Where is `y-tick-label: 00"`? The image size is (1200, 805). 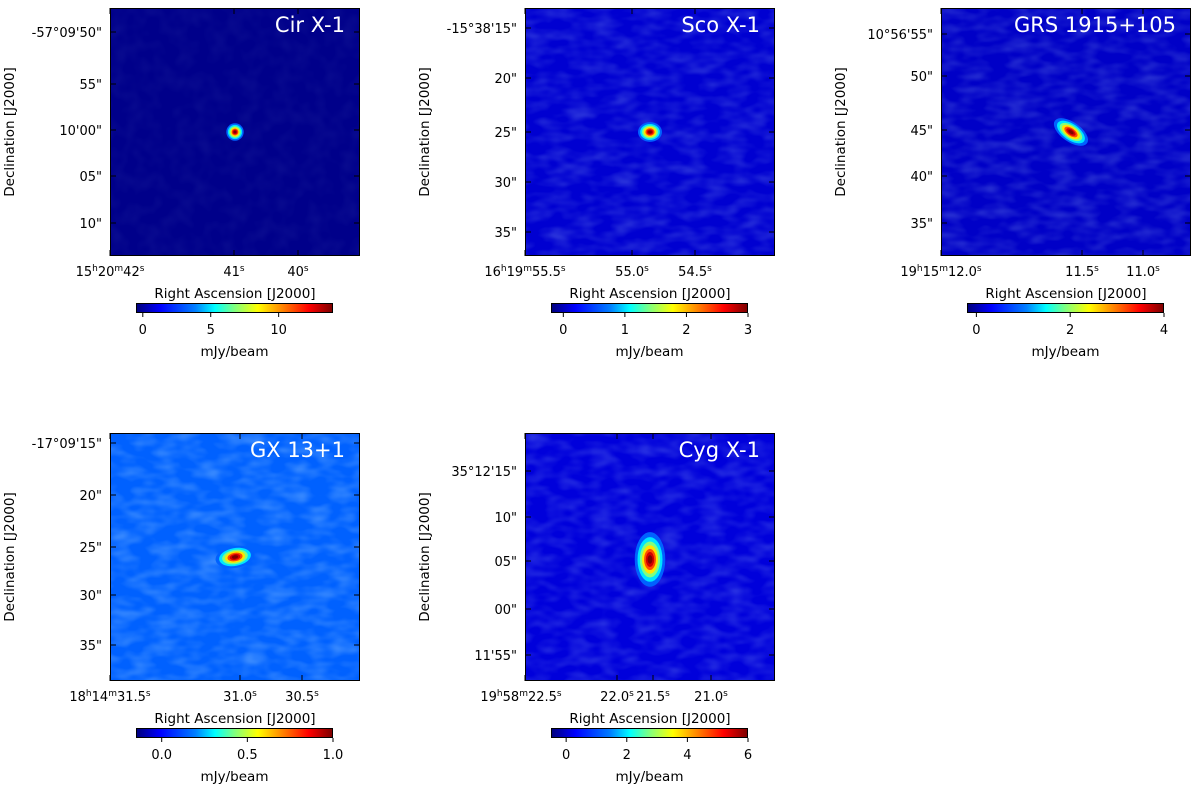 y-tick-label: 00" is located at coordinates (505, 610).